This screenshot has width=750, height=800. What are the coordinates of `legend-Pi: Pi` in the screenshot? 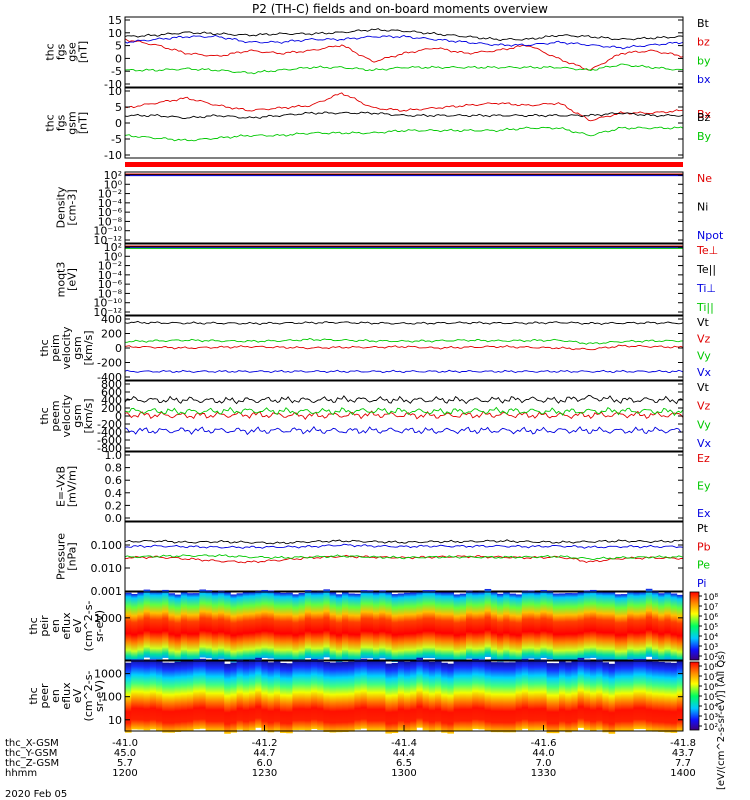 It's located at (701, 583).